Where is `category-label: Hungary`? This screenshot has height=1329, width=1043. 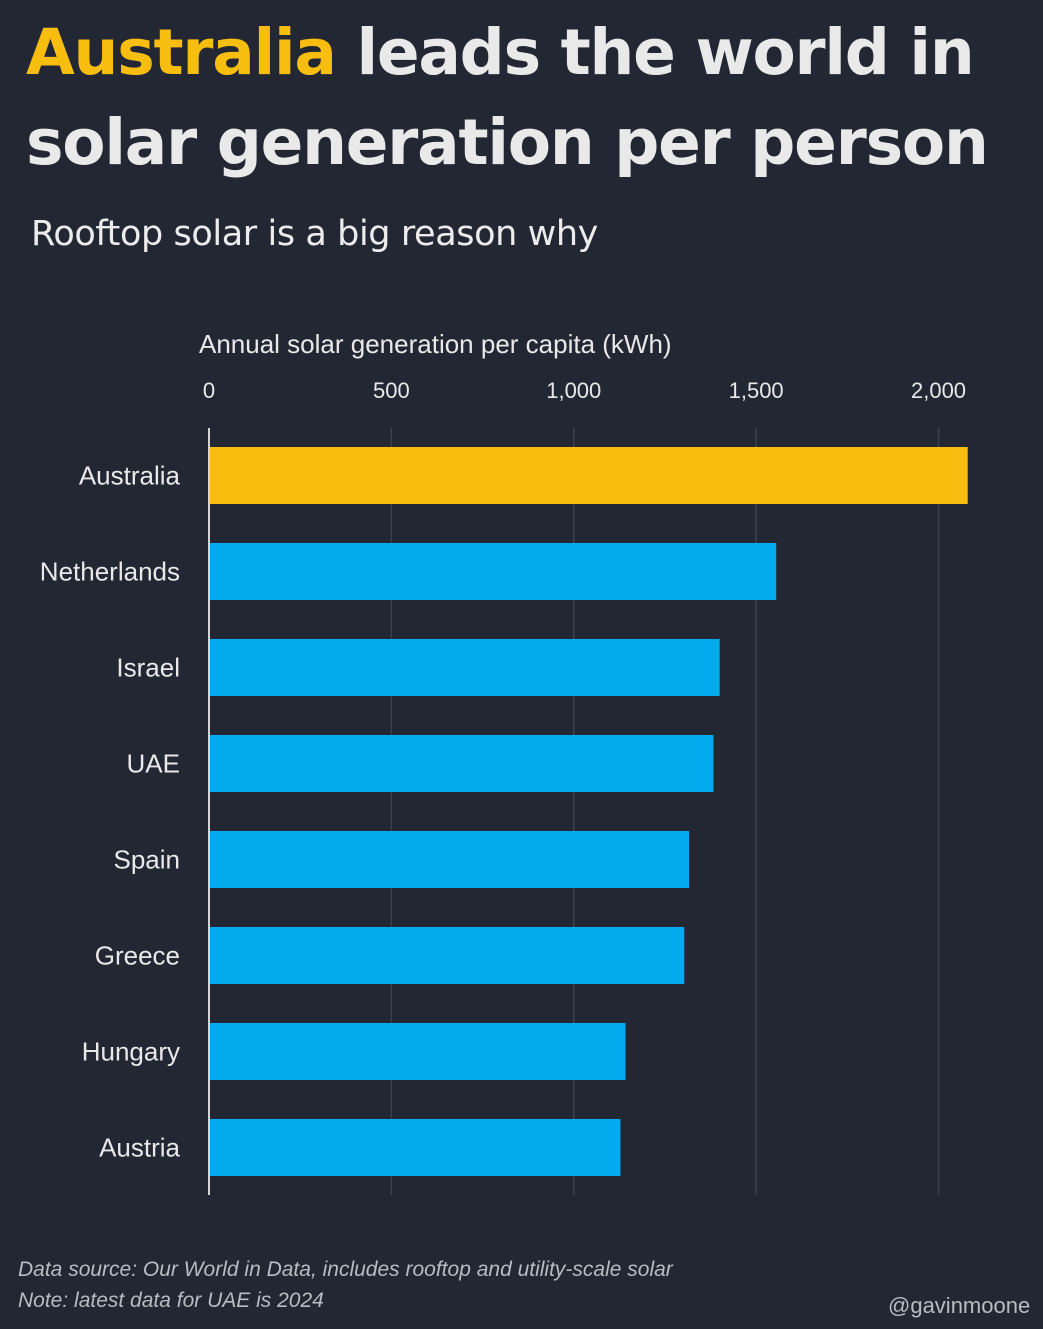
category-label: Hungary is located at coordinates (131, 1052).